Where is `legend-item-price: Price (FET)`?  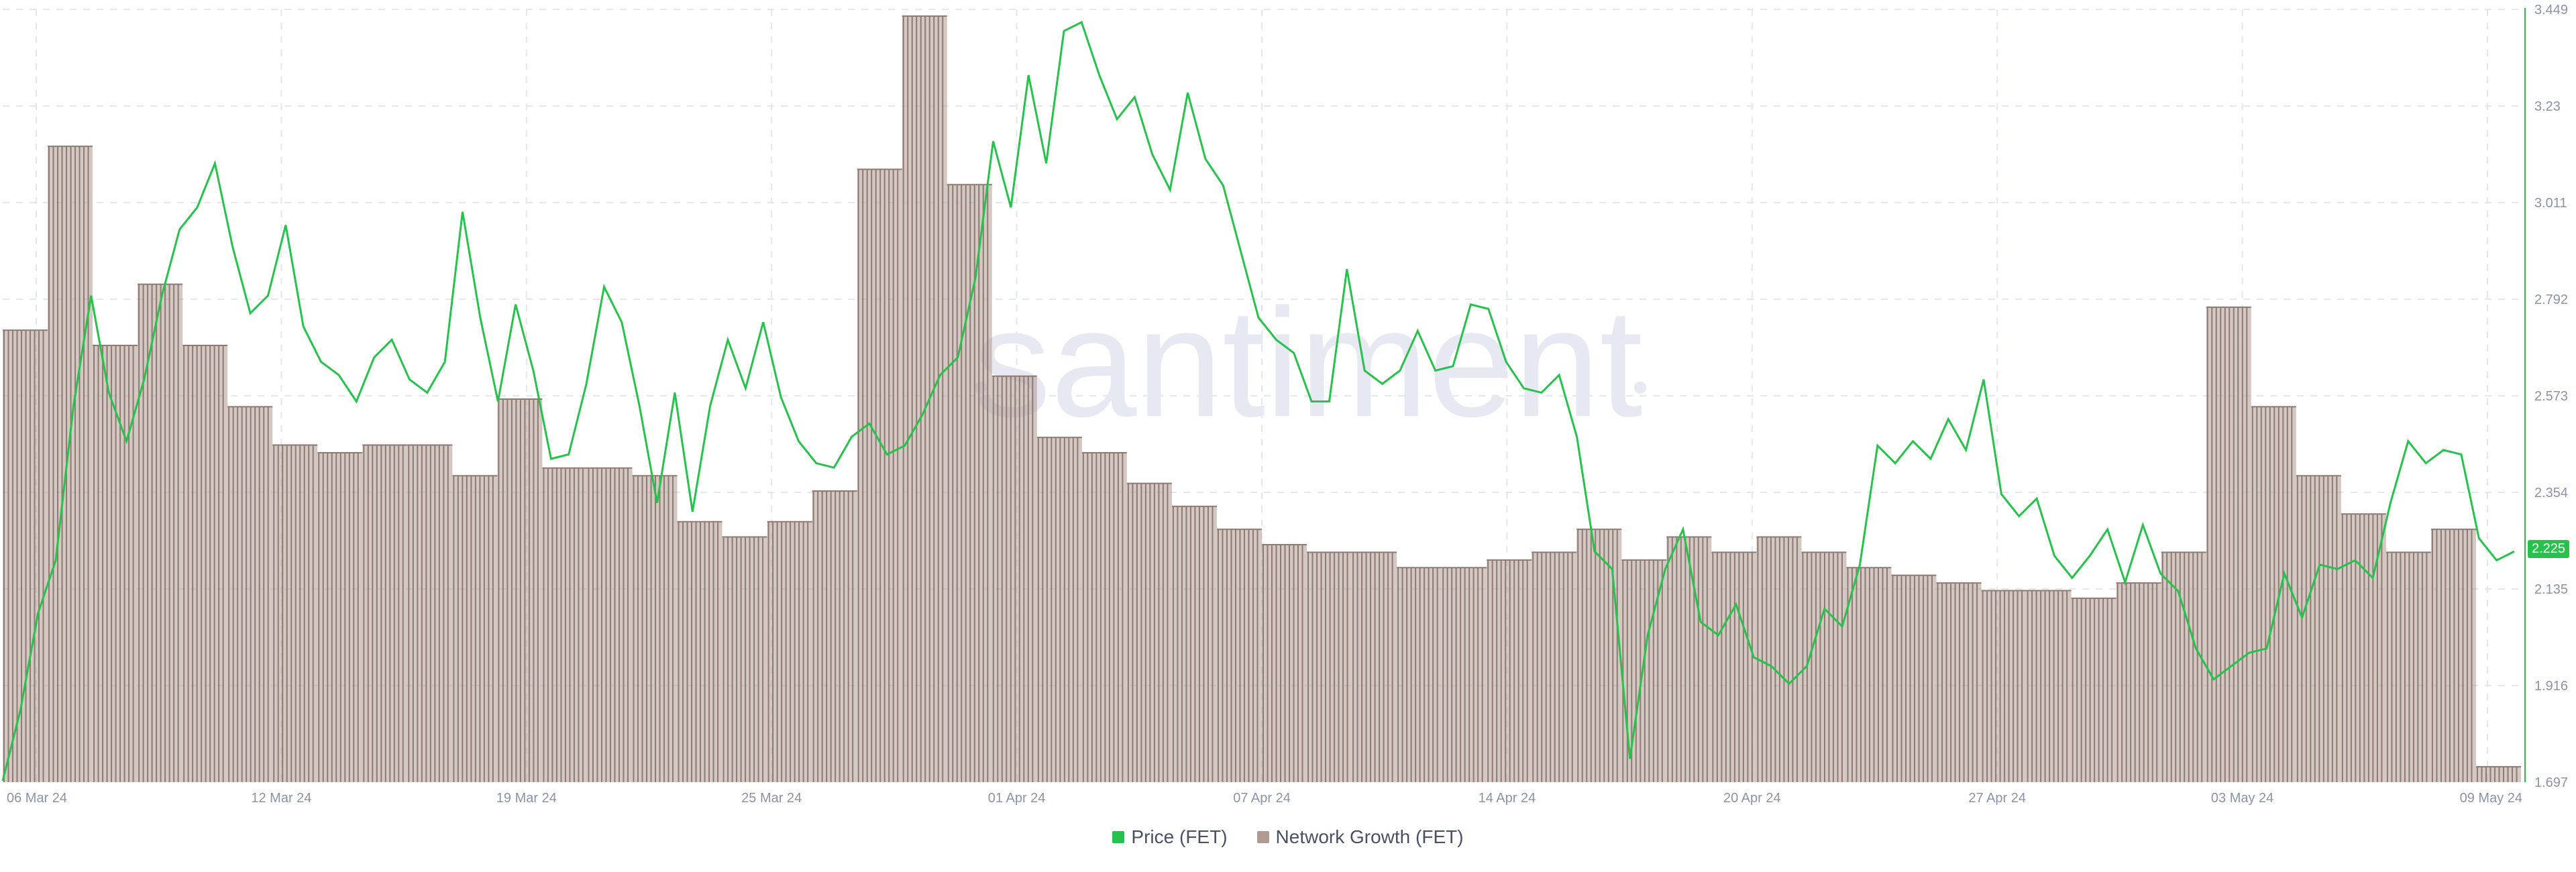 legend-item-price: Price (FET) is located at coordinates (1170, 837).